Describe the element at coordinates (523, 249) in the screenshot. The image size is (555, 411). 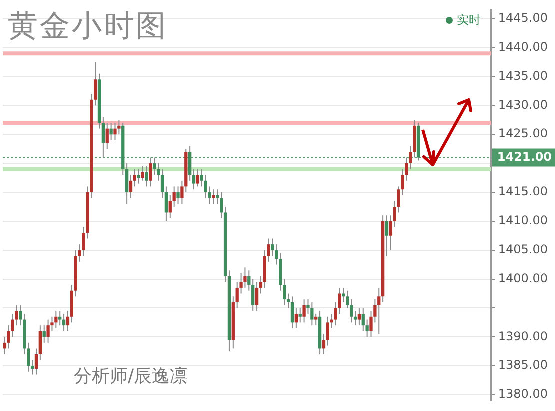
I see `y-tick-label: 1405.00` at that location.